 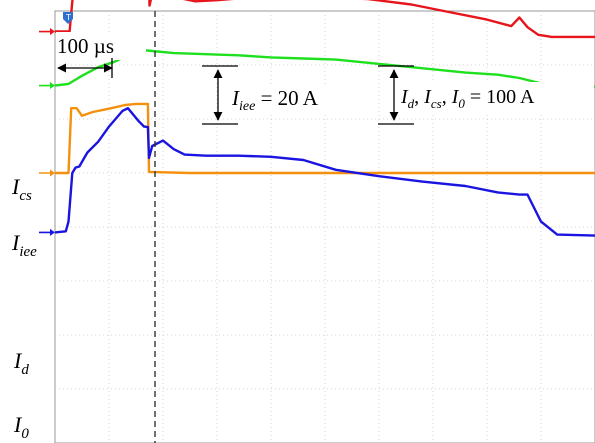 What do you see at coordinates (47, 86) in the screenshot?
I see `channel-arrow-I_iee` at bounding box center [47, 86].